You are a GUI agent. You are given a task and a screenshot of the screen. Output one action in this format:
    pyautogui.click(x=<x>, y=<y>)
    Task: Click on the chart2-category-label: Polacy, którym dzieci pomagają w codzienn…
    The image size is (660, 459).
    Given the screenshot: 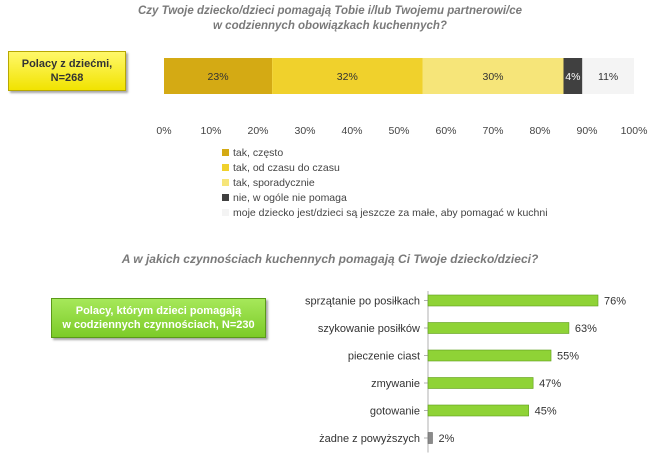 What is the action you would take?
    pyautogui.click(x=158, y=318)
    